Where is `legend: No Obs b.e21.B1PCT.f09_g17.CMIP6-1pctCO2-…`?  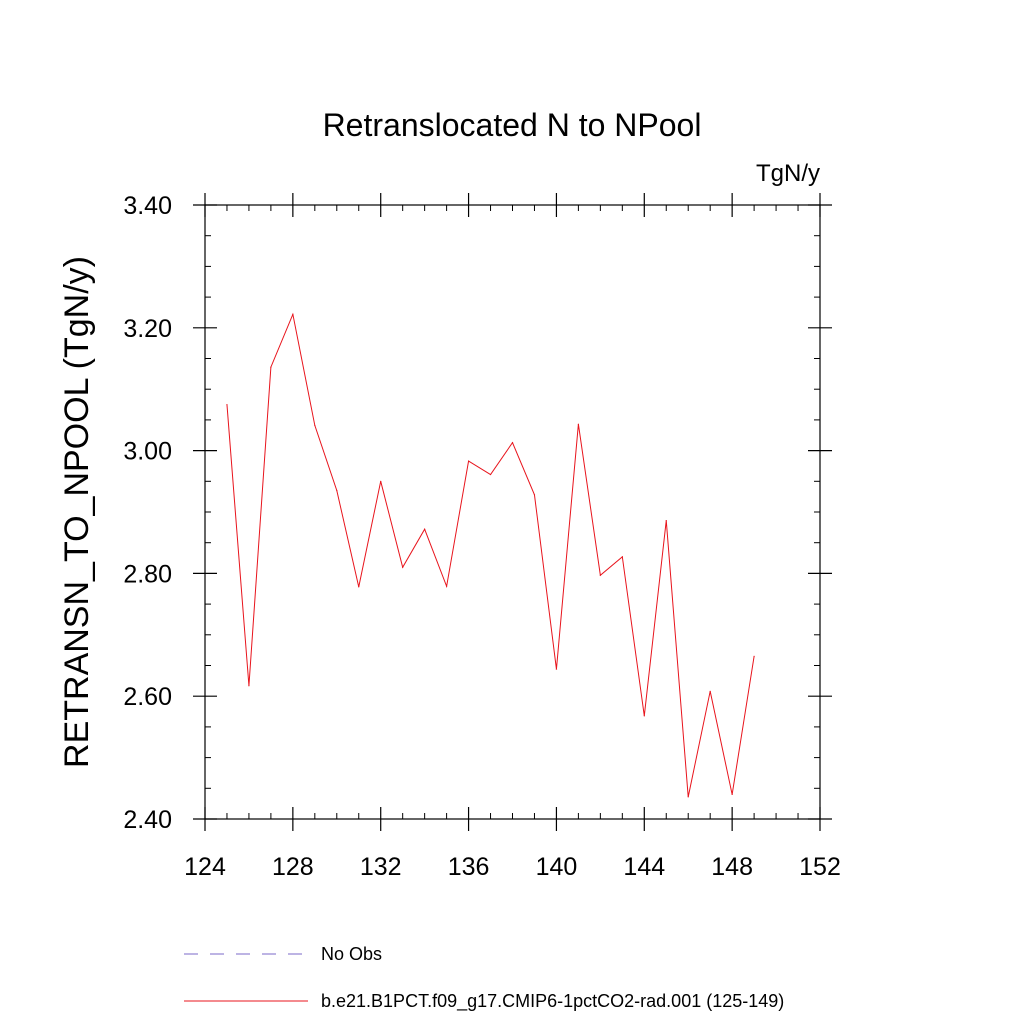
legend: No Obs b.e21.B1PCT.f09_g17.CMIP6-1pctCO2-… is located at coordinates (484, 978).